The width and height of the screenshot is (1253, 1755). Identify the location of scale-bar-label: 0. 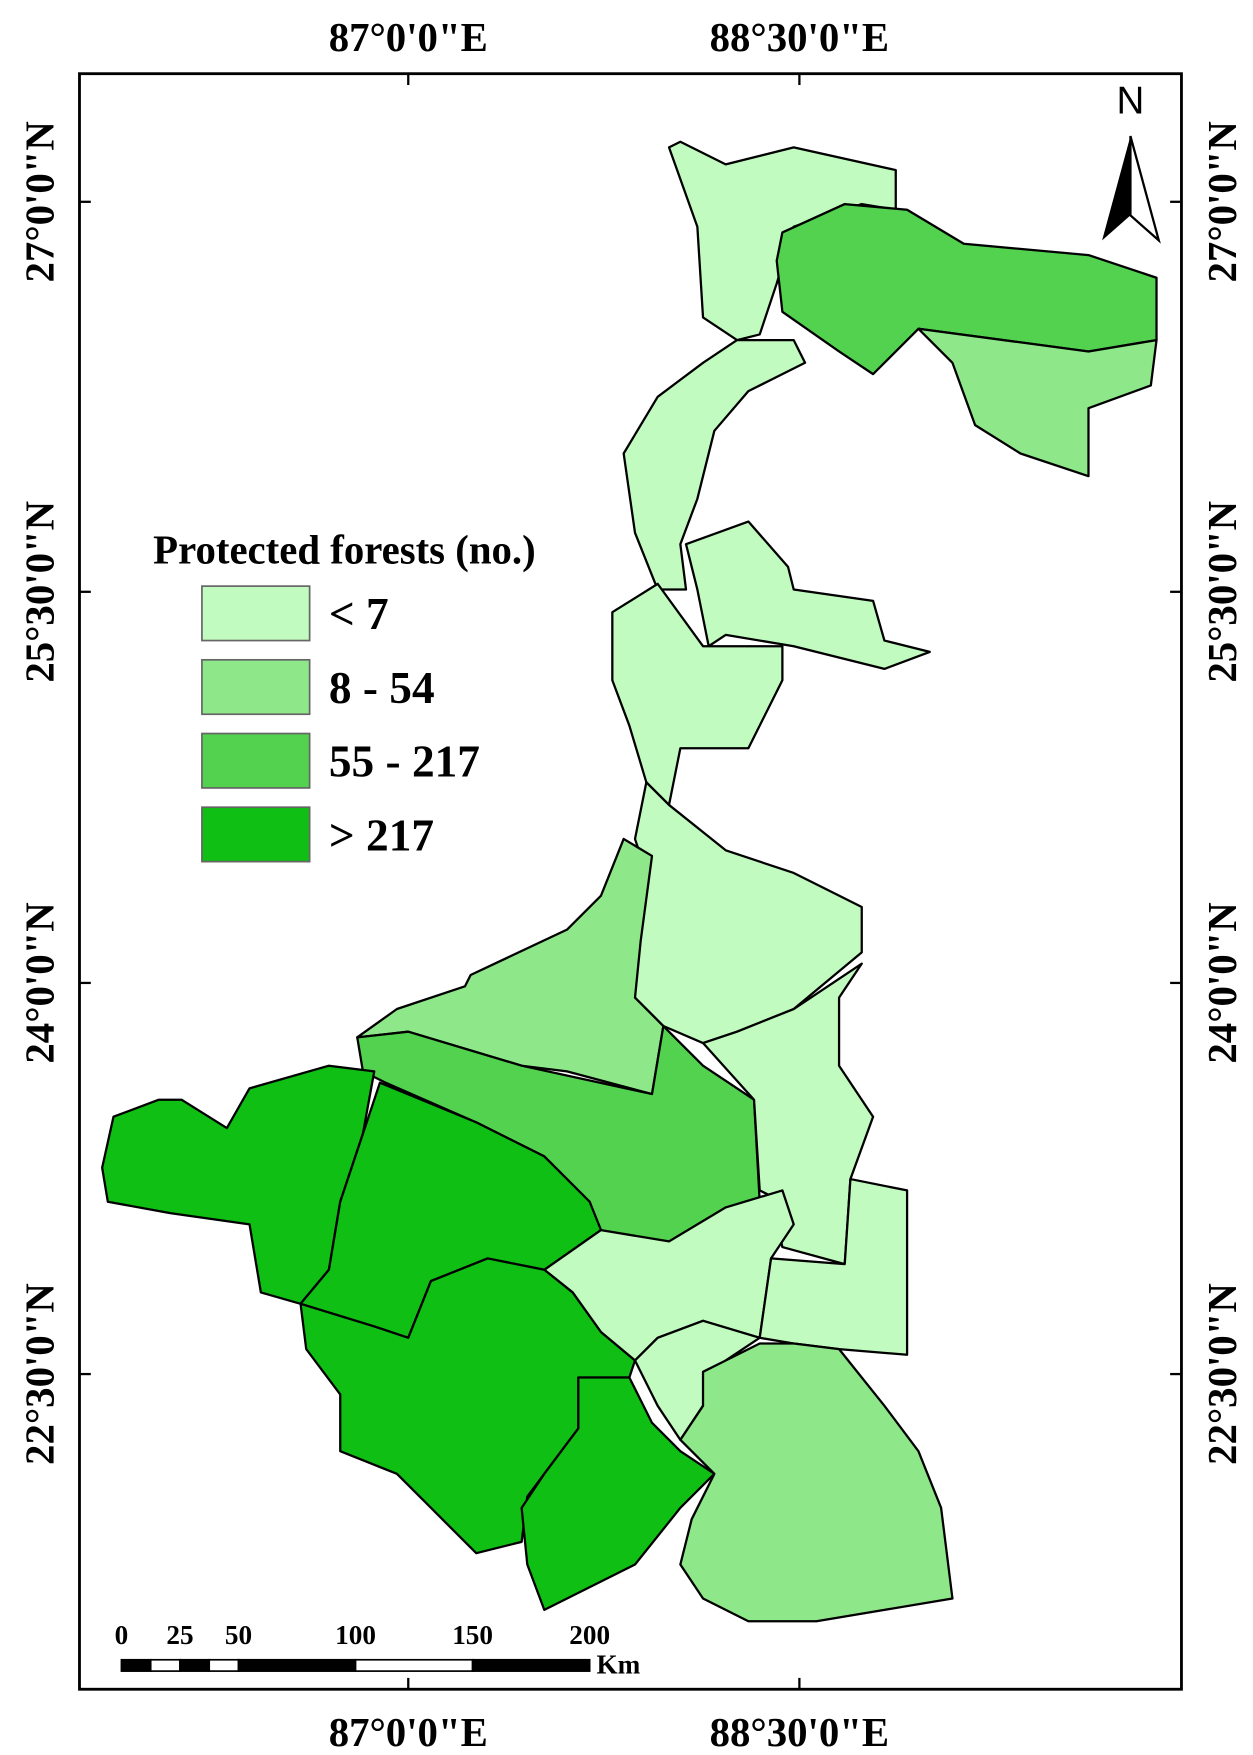
(122, 1635).